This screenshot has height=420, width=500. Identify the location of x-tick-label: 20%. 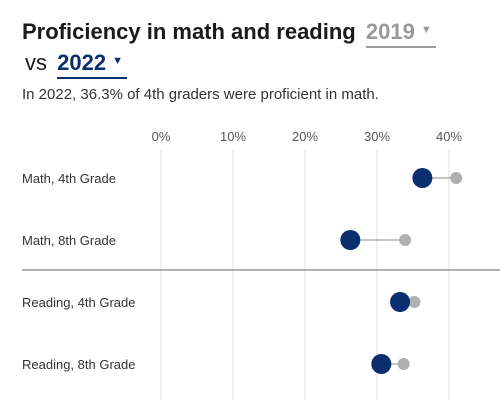
(305, 136).